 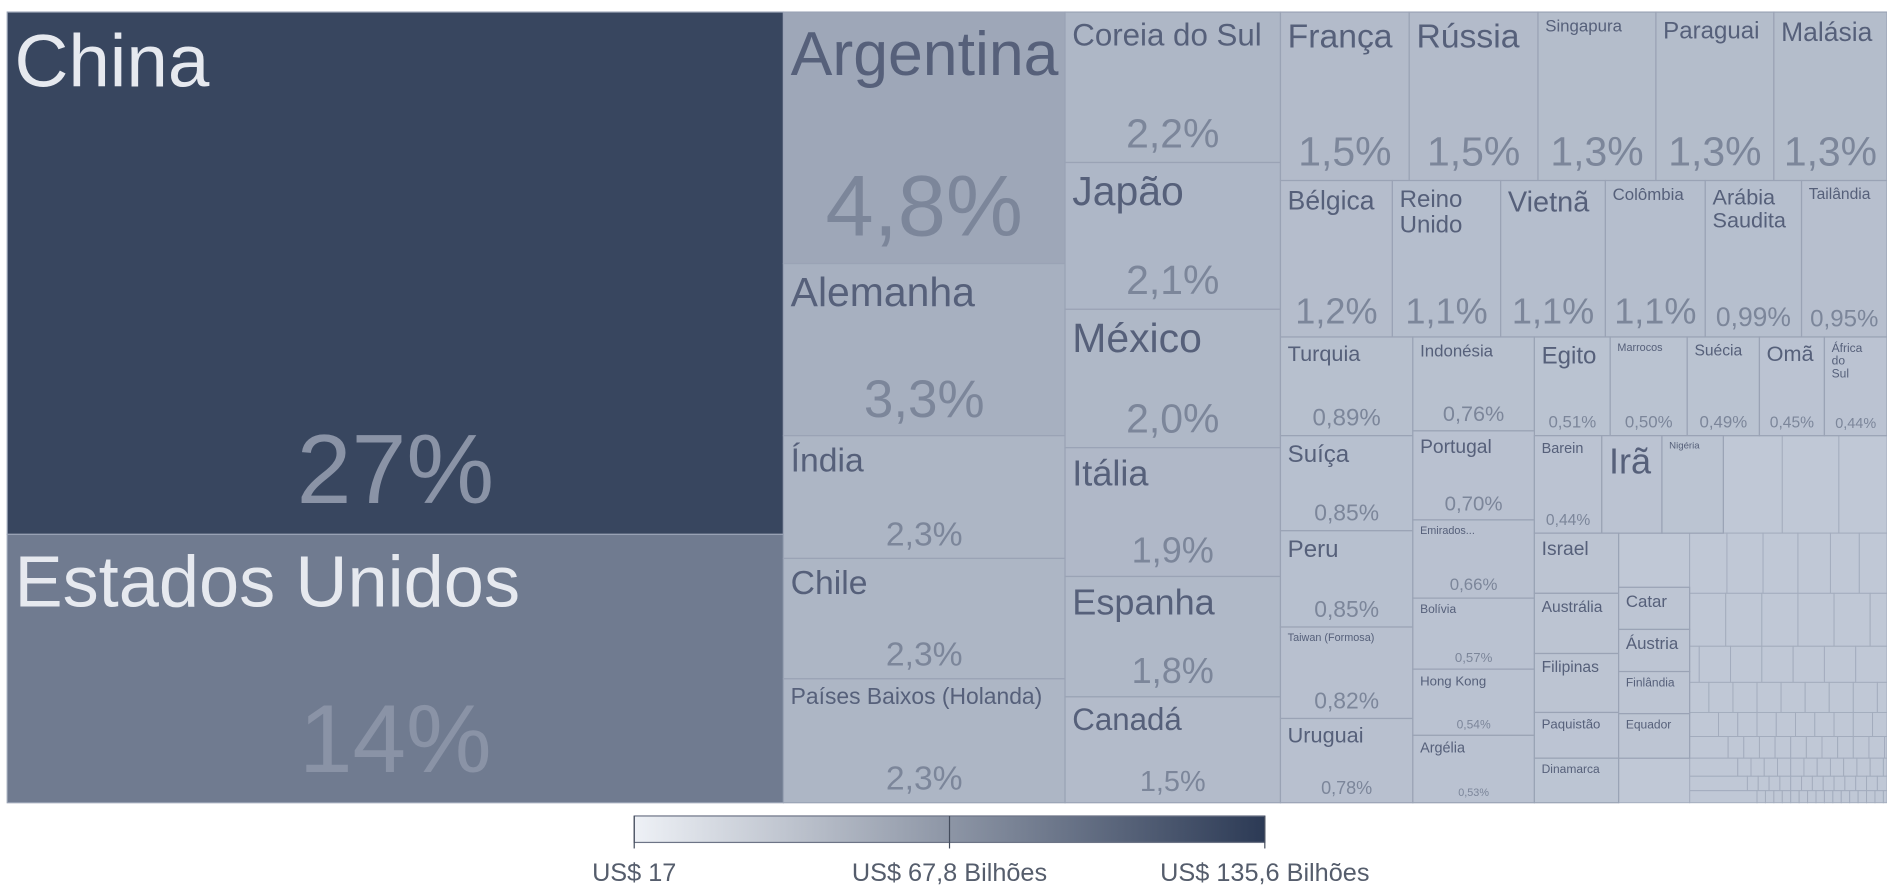 I want to click on value-label: 1,5%, so click(x=1344, y=151).